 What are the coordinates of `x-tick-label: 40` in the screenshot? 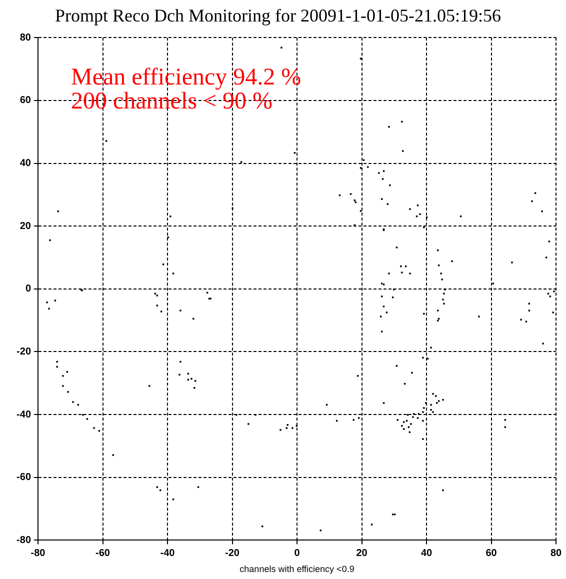 It's located at (426, 553).